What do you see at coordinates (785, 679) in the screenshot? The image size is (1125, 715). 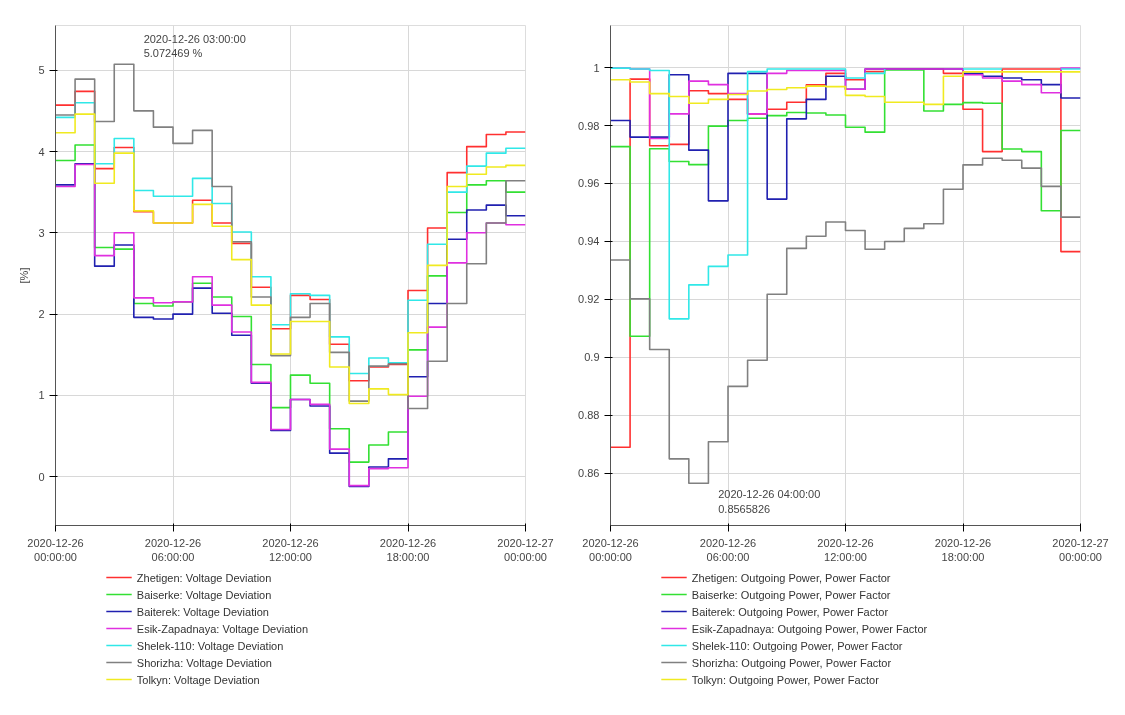 I see `legend-label: Tolkyn: Outgoing Power, Power Factor` at bounding box center [785, 679].